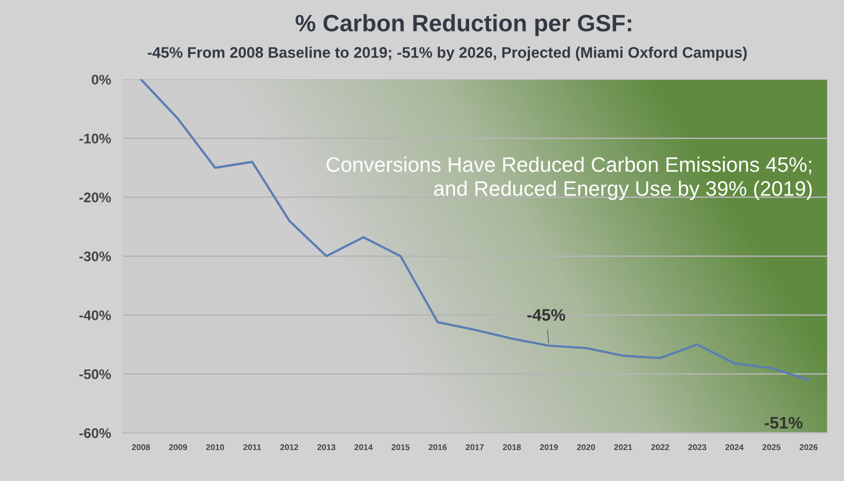  I want to click on annotation: Conversions Have Reduced Carbon Emissions 45%; and Reduced Energy Use by 39% (2019), so click(569, 178).